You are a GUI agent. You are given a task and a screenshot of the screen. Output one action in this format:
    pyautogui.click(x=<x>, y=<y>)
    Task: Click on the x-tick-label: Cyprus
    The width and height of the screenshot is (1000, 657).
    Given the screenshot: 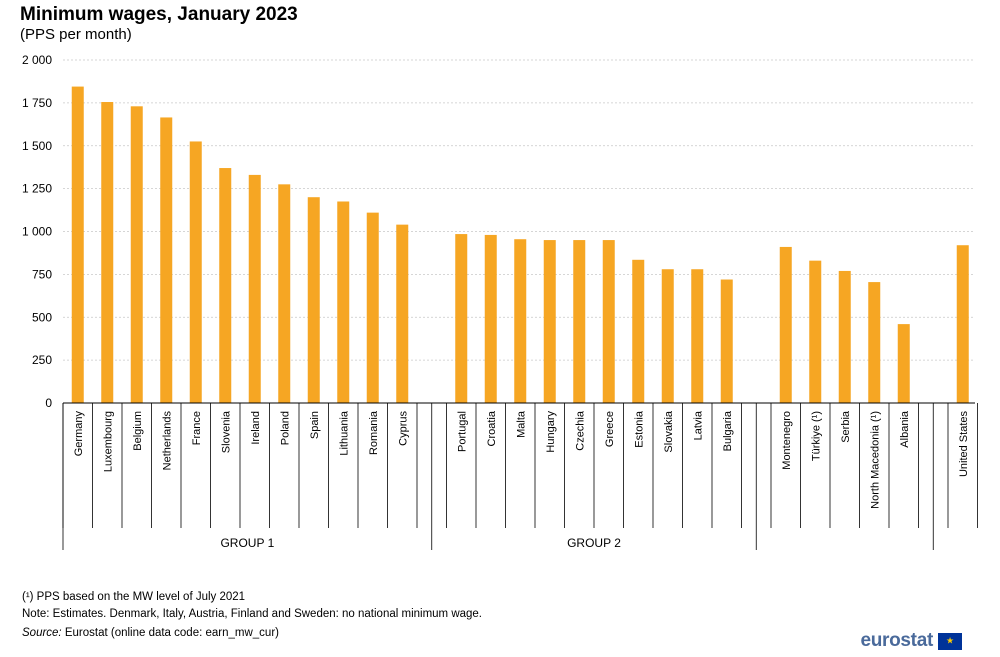 What is the action you would take?
    pyautogui.click(x=403, y=428)
    